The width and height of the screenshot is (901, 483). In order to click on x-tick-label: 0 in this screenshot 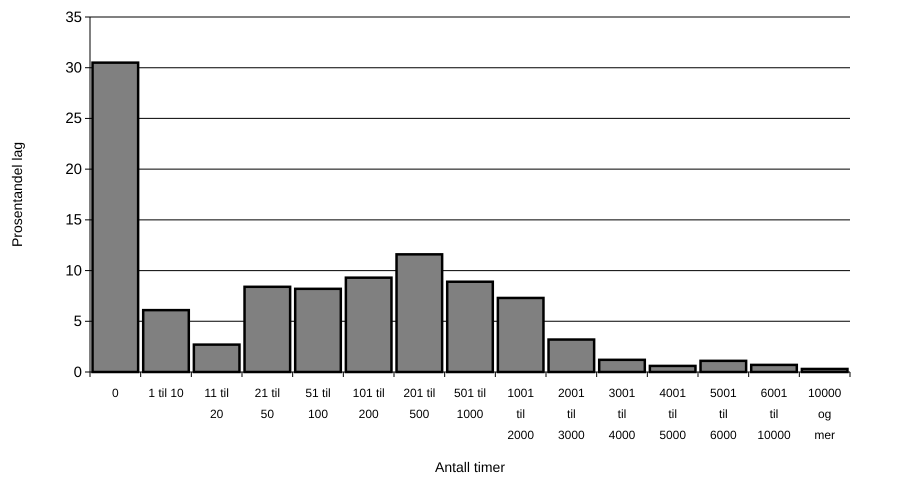, I will do `click(115, 393)`.